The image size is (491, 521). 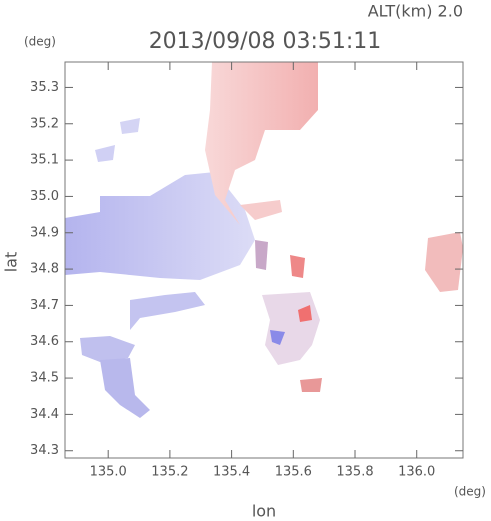 I want to click on y-unit: (deg), so click(x=40, y=42).